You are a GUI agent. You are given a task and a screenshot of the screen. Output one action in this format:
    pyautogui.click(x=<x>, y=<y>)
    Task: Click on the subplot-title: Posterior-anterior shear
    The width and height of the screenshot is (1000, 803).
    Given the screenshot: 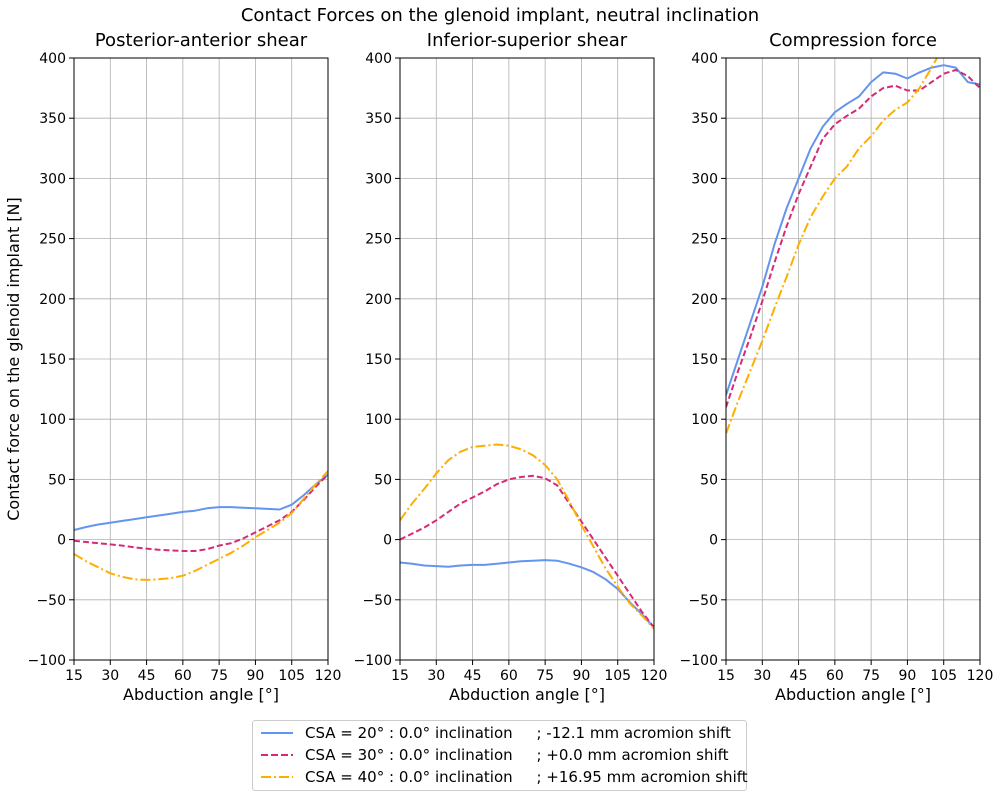 What is the action you would take?
    pyautogui.click(x=201, y=40)
    